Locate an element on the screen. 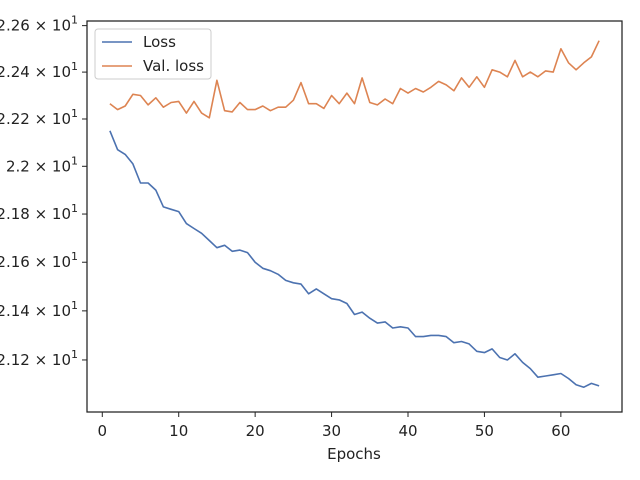  legend-label-1: Loss is located at coordinates (159, 42).